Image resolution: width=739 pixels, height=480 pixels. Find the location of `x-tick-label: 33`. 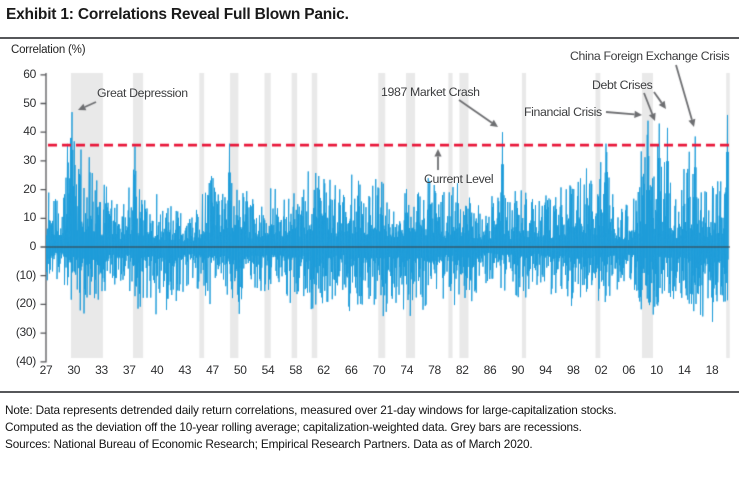

x-tick-label: 33 is located at coordinates (101, 370).